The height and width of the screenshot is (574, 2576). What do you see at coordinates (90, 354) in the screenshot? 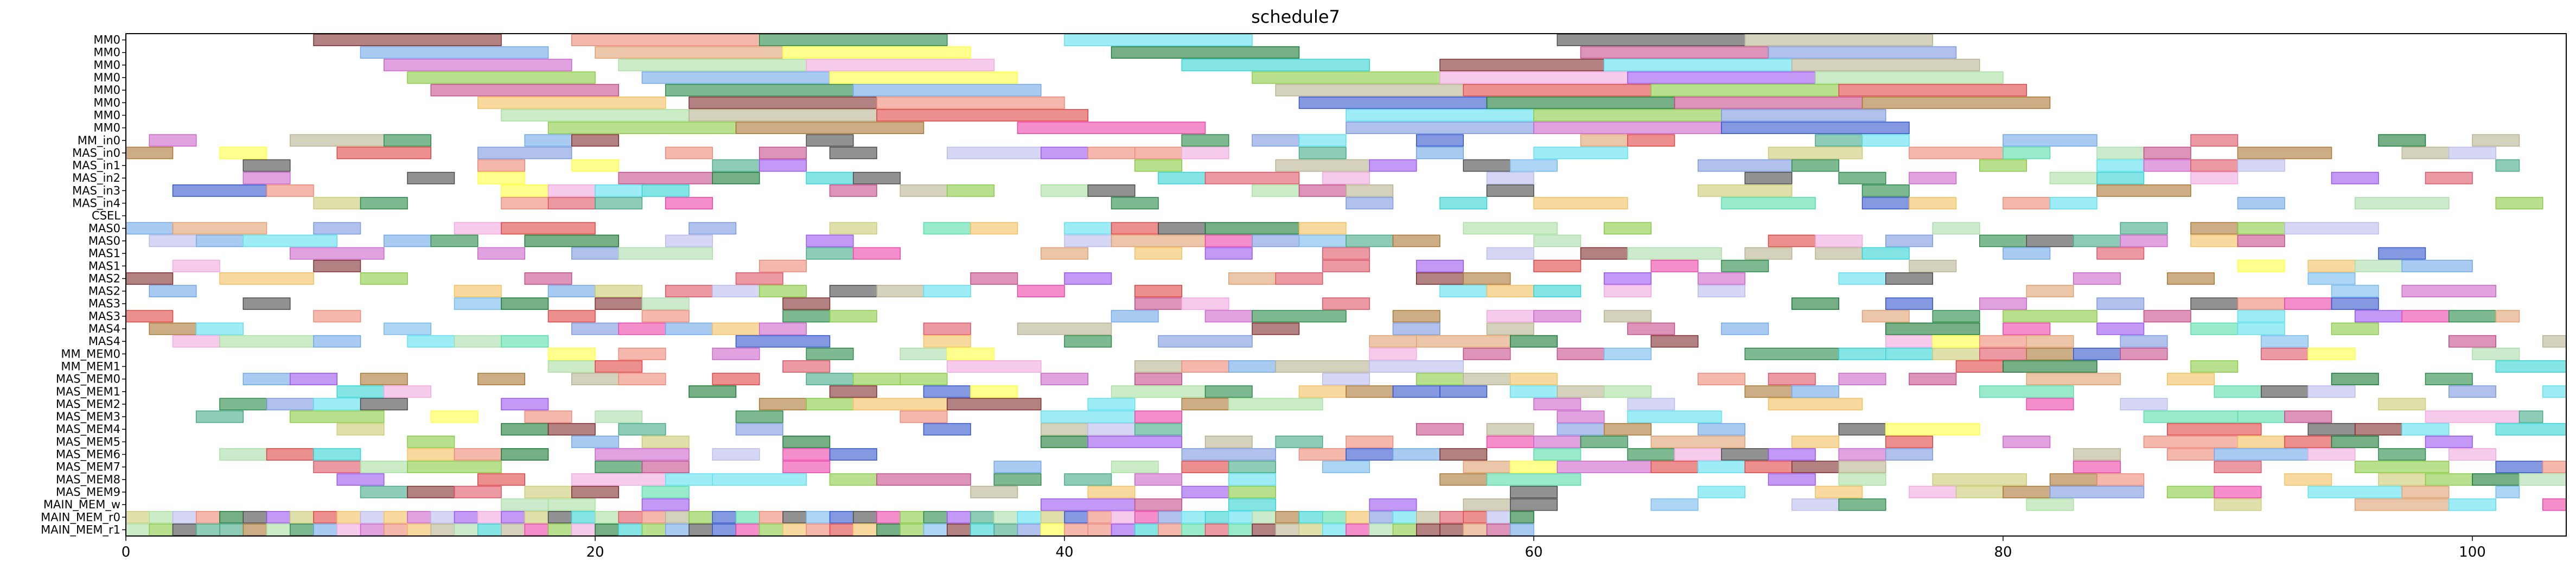
I see `y-tick-label: MM_MEM0` at bounding box center [90, 354].